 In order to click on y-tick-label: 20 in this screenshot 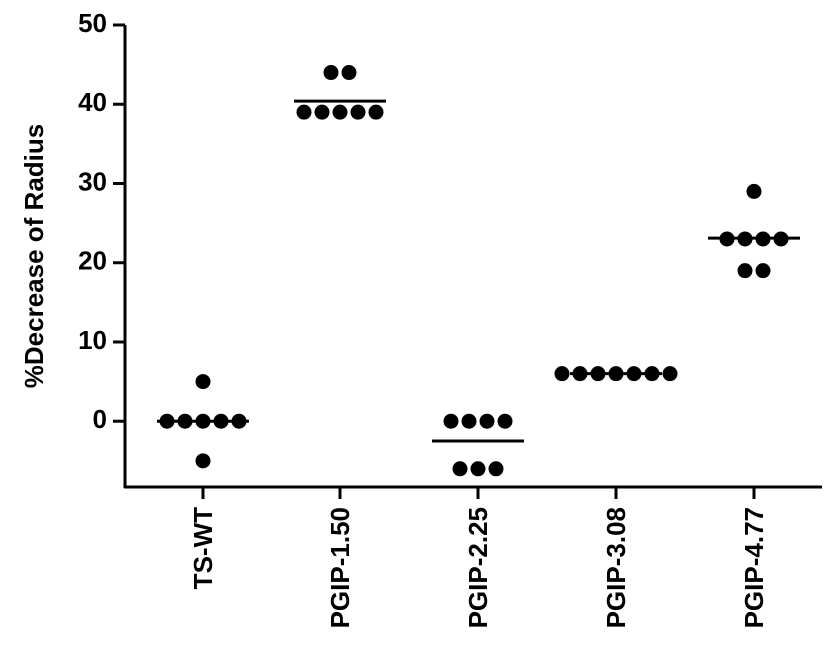, I will do `click(92, 261)`.